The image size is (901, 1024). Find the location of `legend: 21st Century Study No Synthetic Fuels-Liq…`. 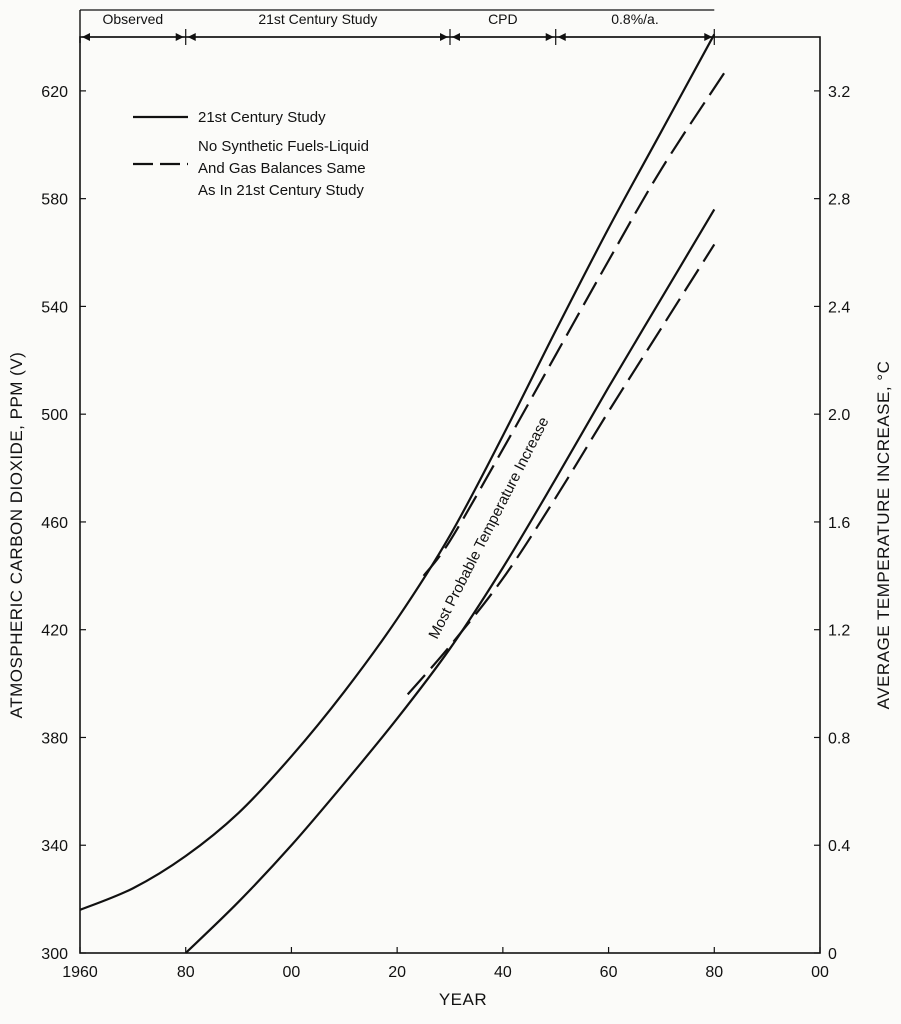

legend: 21st Century Study No Synthetic Fuels-Liq… is located at coordinates (251, 154).